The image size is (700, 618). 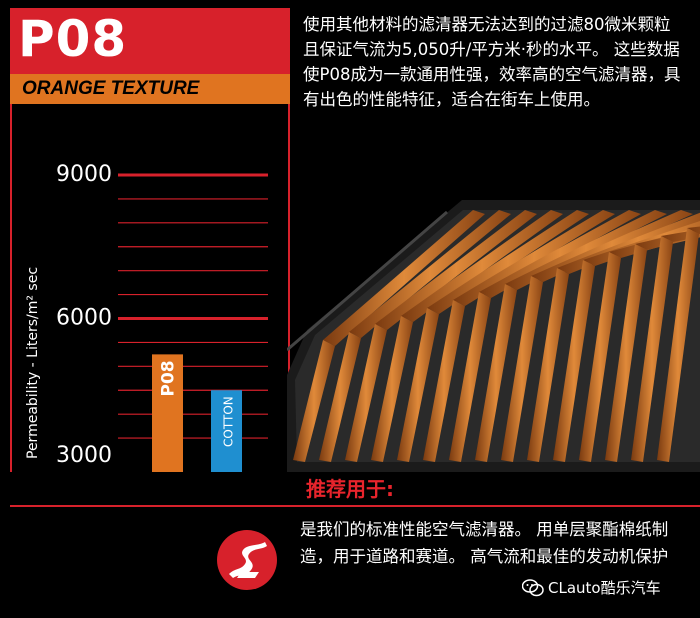 I want to click on bar-cotton, so click(x=226, y=431).